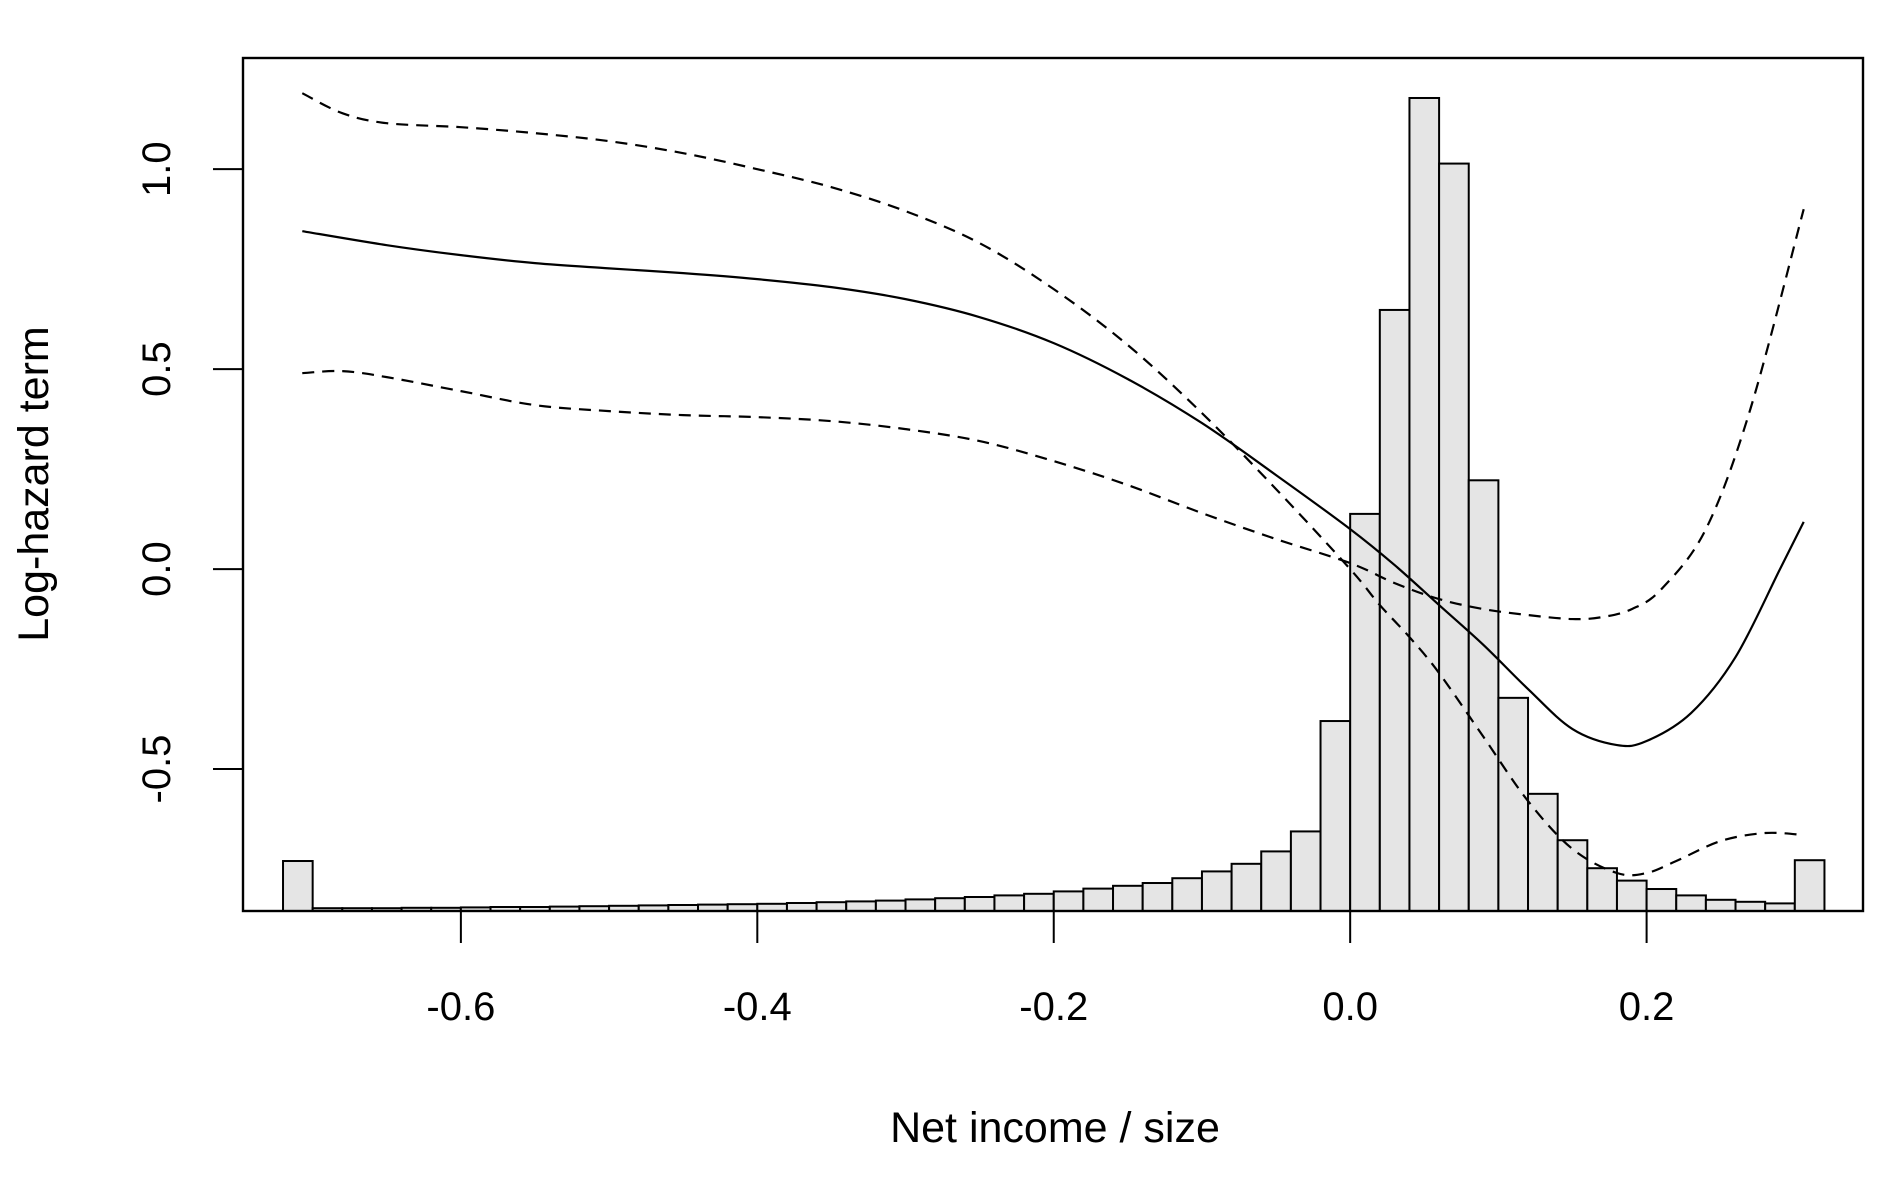 This screenshot has width=1900, height=1200. What do you see at coordinates (189, 472) in the screenshot?
I see `y-axis: -0.5 0.0 0.5 1.0` at bounding box center [189, 472].